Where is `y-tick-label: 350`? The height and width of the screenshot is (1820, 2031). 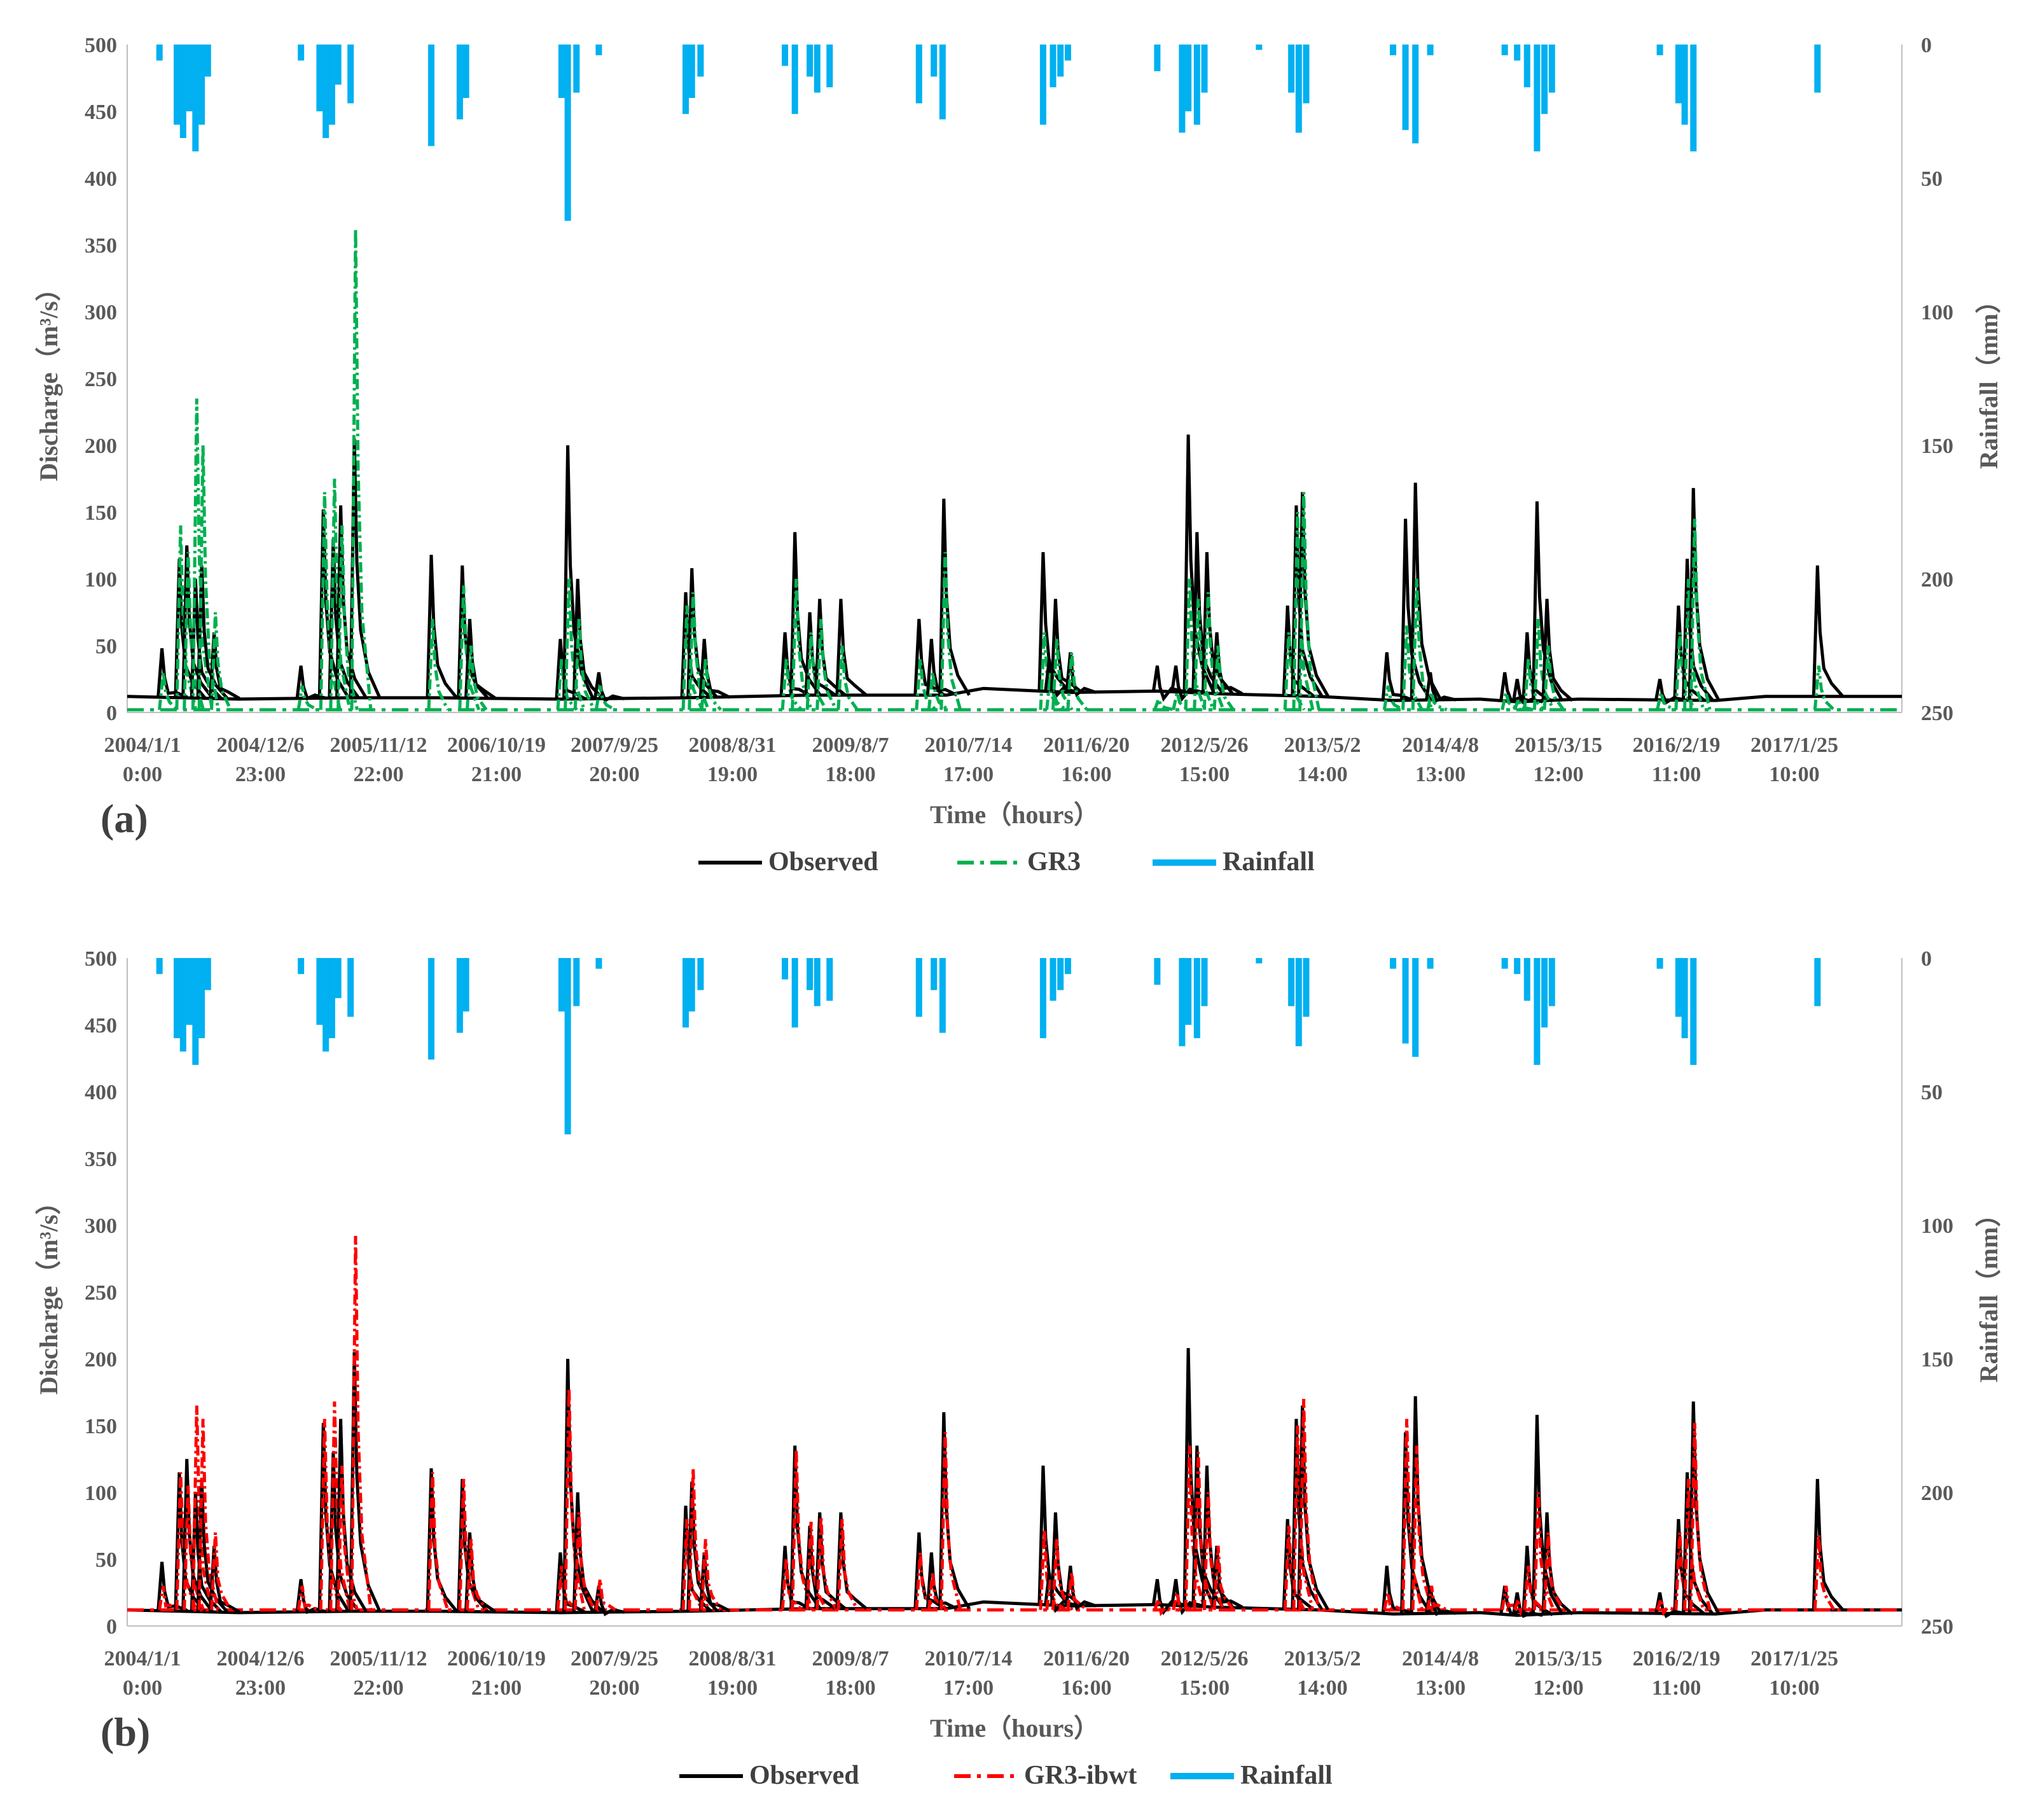
y-tick-label: 350 is located at coordinates (101, 1159).